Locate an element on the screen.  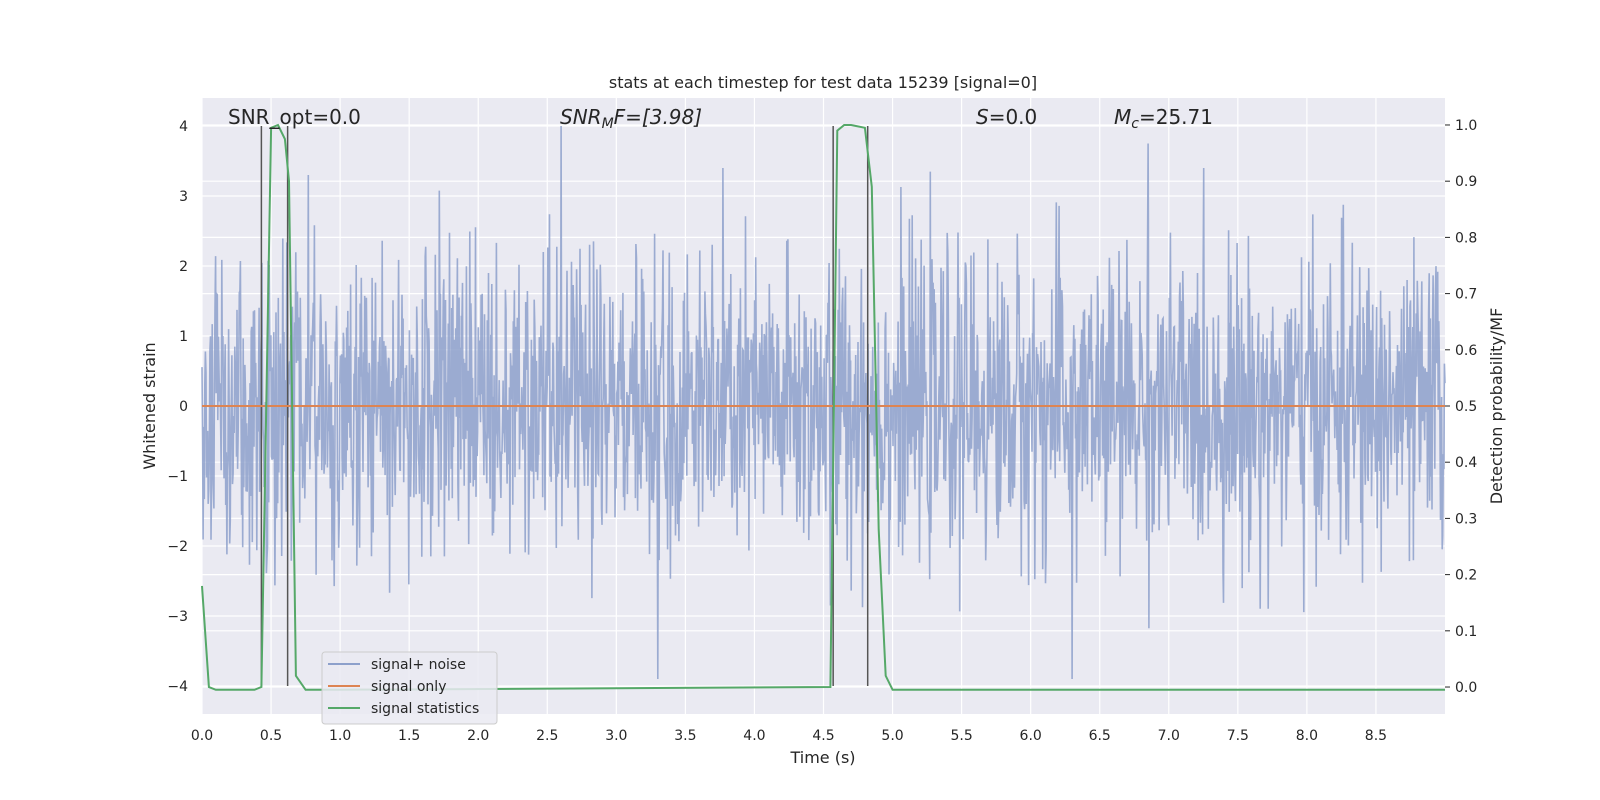
y2-tick-label: 0.5 is located at coordinates (1466, 407).